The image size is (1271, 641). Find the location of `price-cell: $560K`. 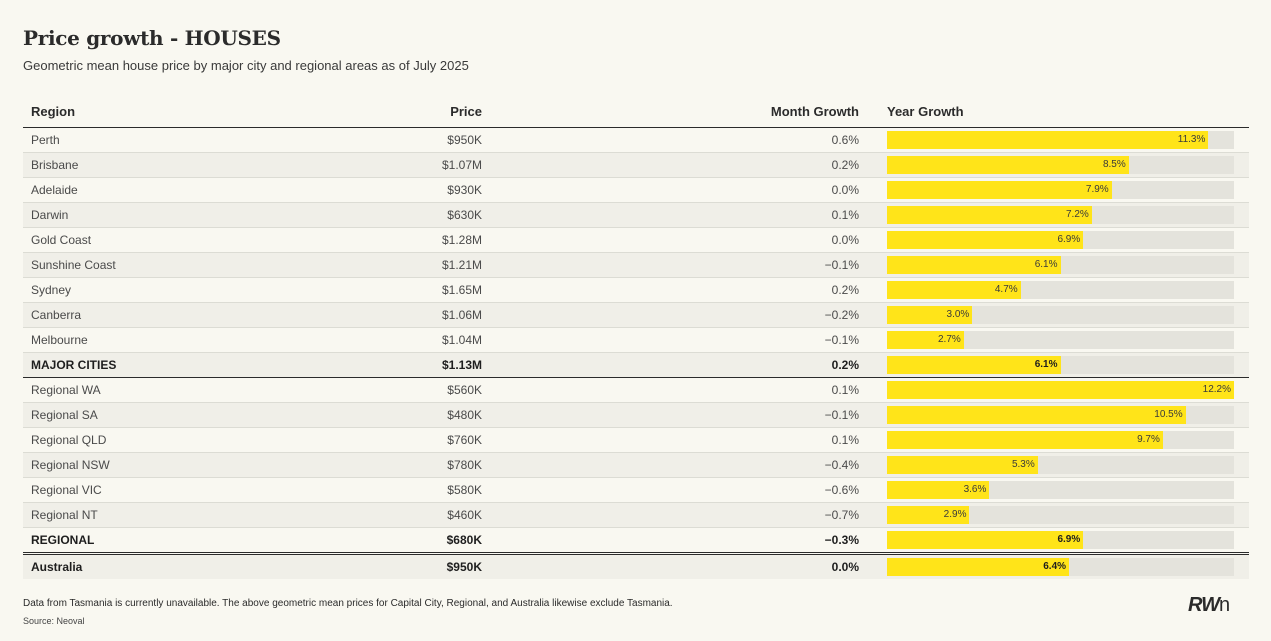

price-cell: $560K is located at coordinates (464, 390).